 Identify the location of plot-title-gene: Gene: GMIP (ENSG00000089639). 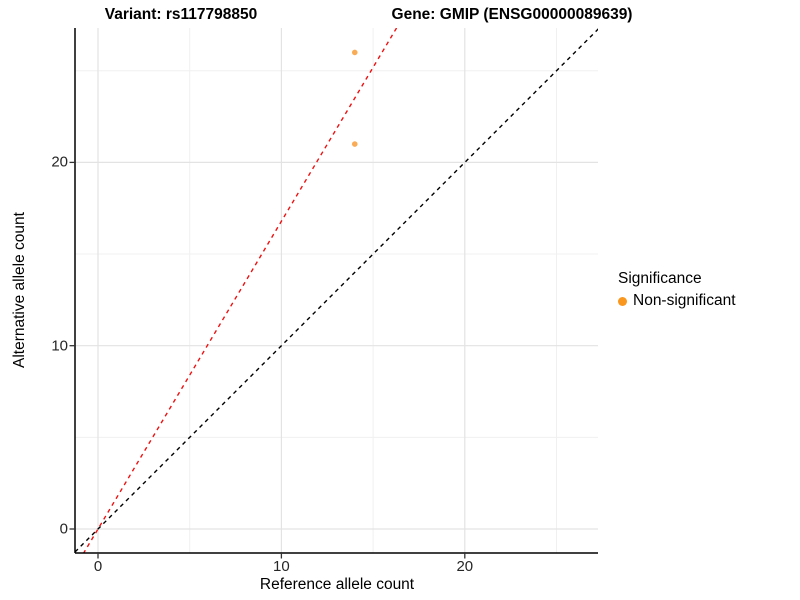
(512, 14).